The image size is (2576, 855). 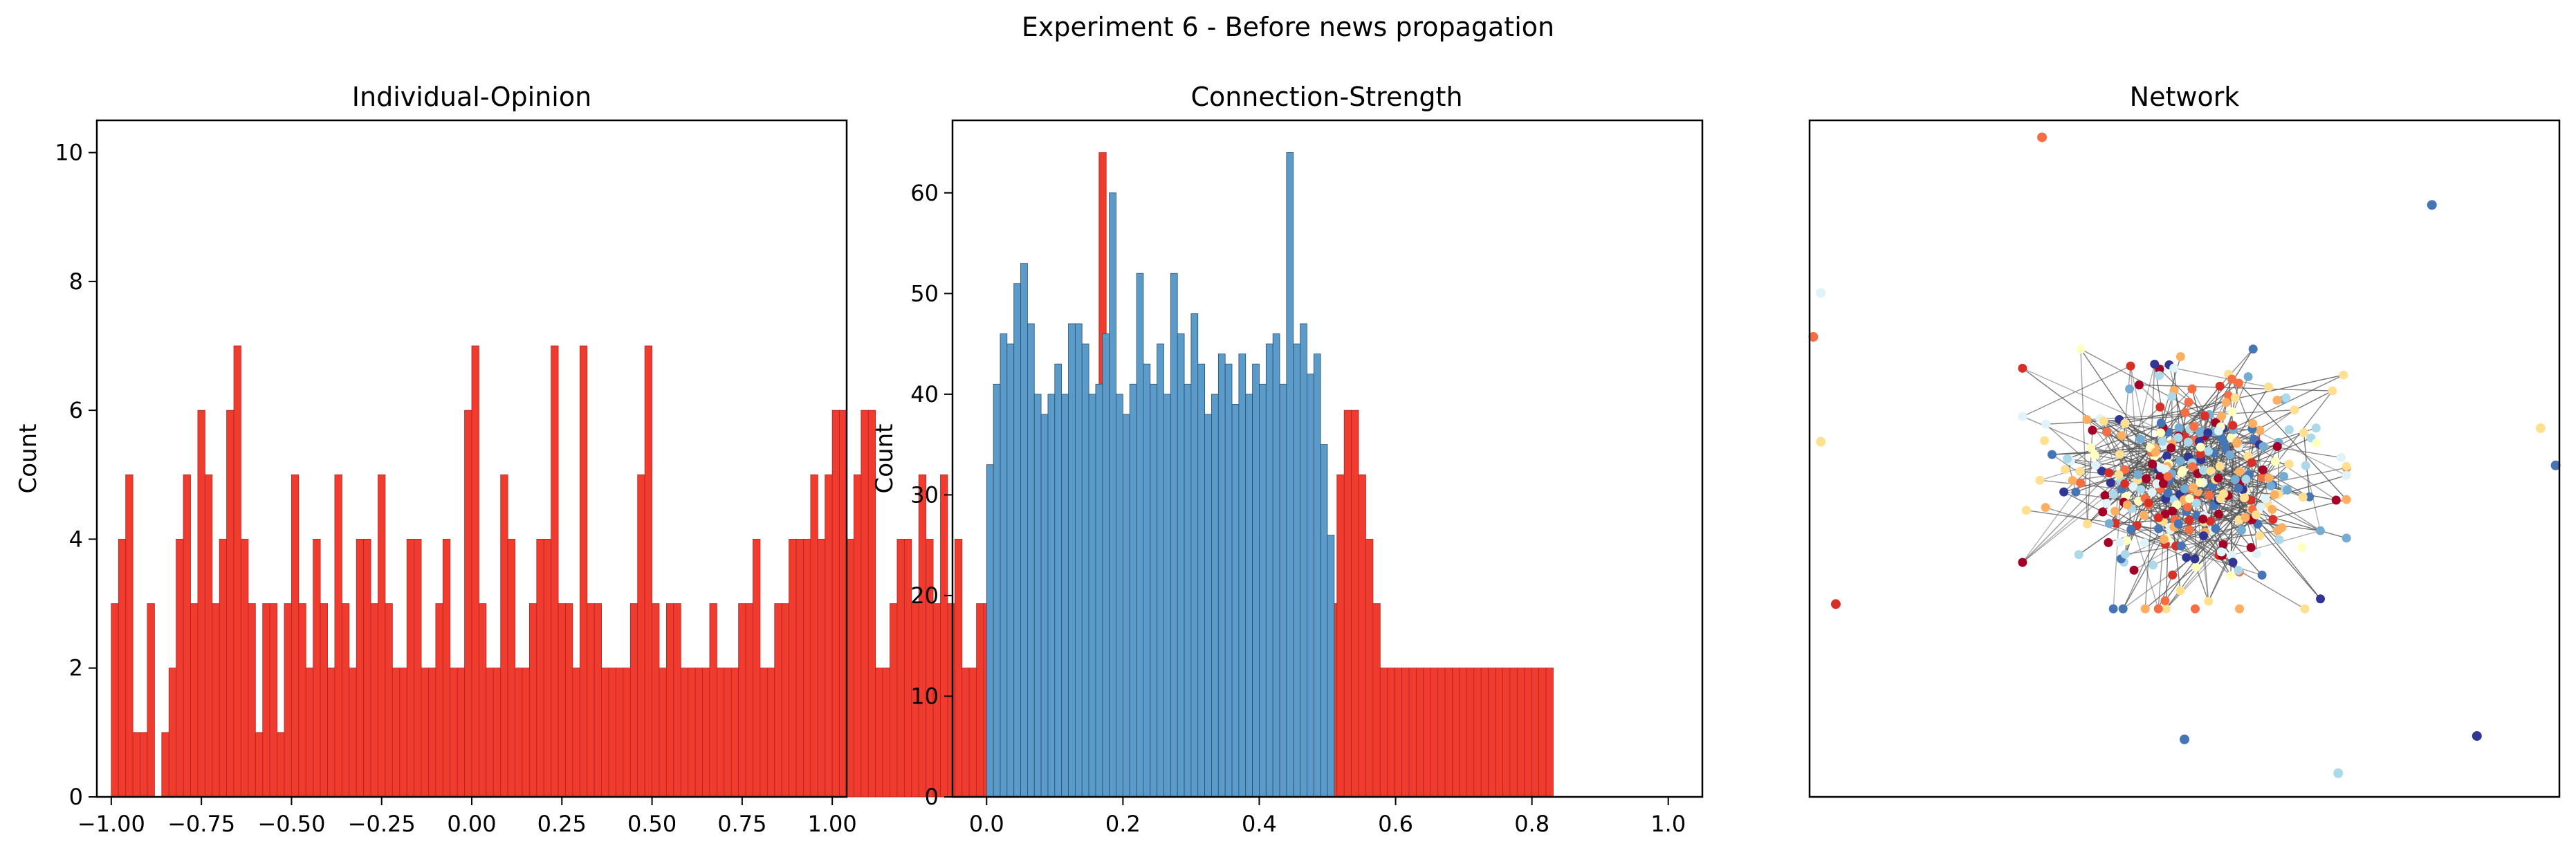 What do you see at coordinates (2185, 97) in the screenshot?
I see `network-plot-title: Network` at bounding box center [2185, 97].